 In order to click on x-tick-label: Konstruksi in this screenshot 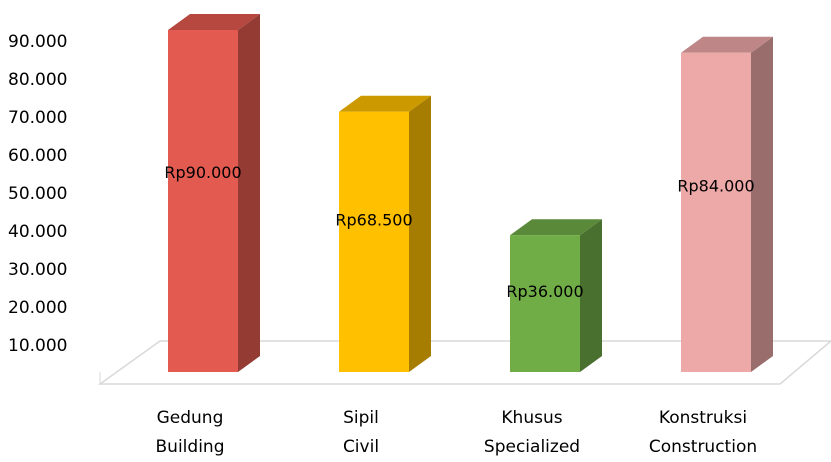, I will do `click(703, 418)`.